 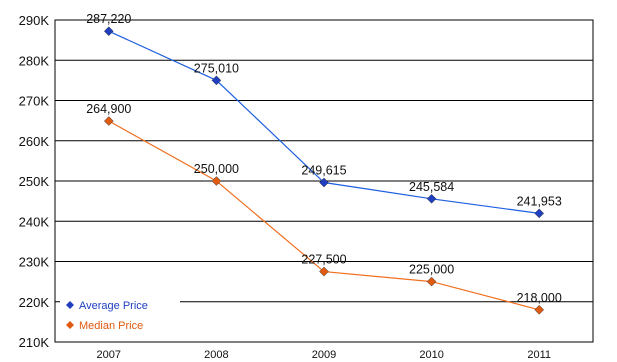 I want to click on legend-box, so click(x=120, y=316).